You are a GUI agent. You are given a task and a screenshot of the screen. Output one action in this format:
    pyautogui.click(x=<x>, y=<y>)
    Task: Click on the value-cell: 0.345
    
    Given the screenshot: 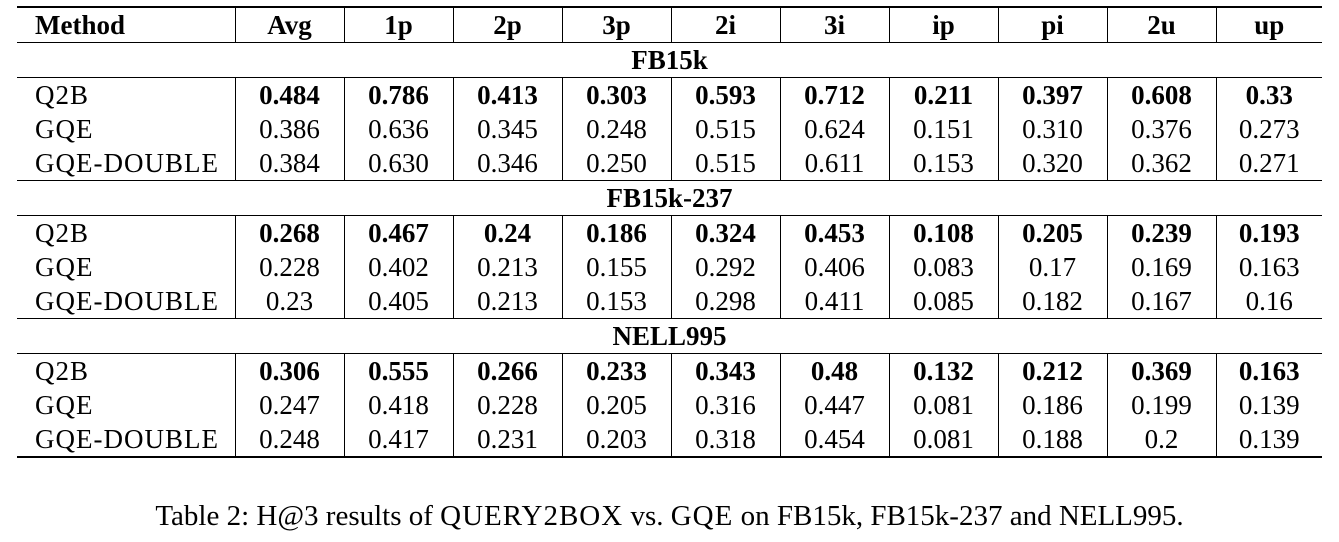 What is the action you would take?
    pyautogui.click(x=508, y=129)
    